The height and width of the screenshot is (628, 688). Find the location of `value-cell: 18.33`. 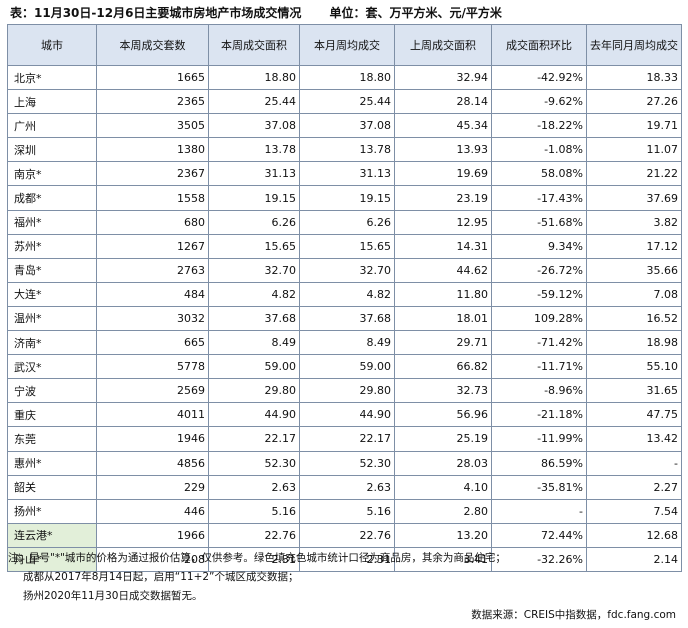

value-cell: 18.33 is located at coordinates (634, 77).